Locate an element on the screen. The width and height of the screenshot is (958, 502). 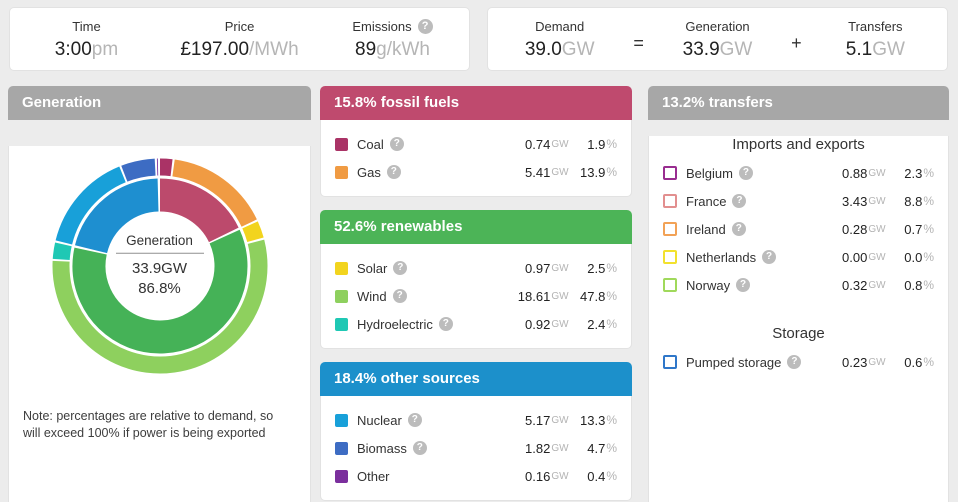
time-label: Time is located at coordinates (86, 26).